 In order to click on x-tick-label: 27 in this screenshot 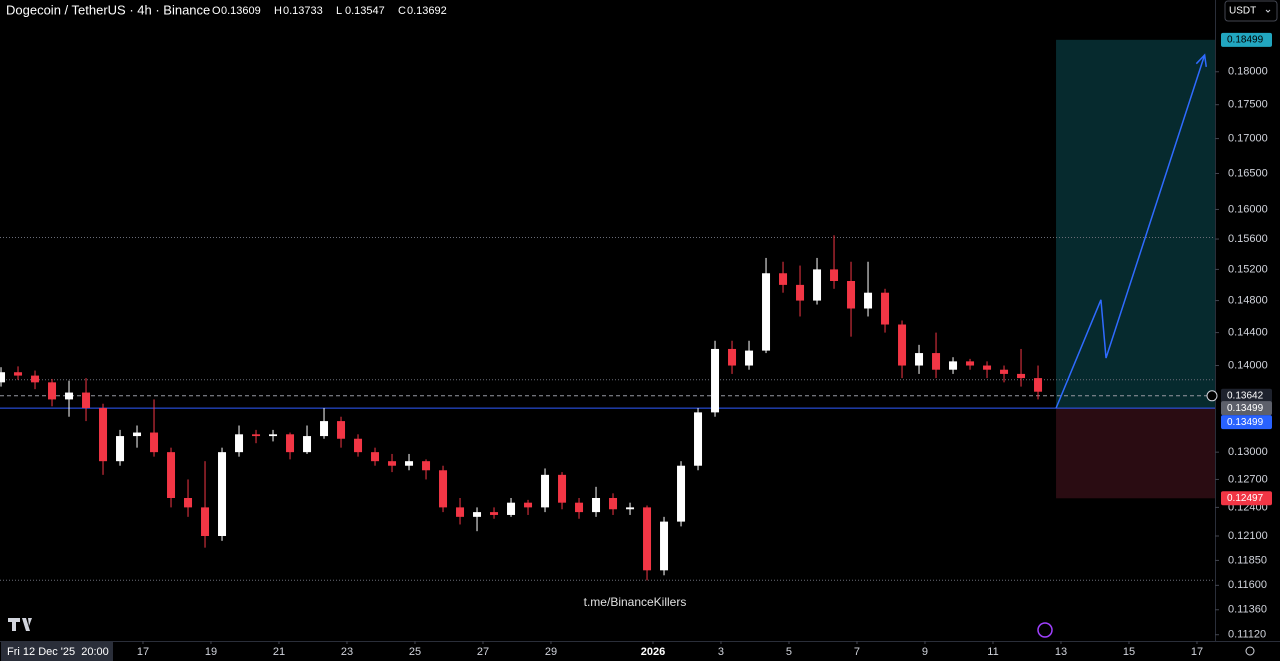, I will do `click(483, 652)`.